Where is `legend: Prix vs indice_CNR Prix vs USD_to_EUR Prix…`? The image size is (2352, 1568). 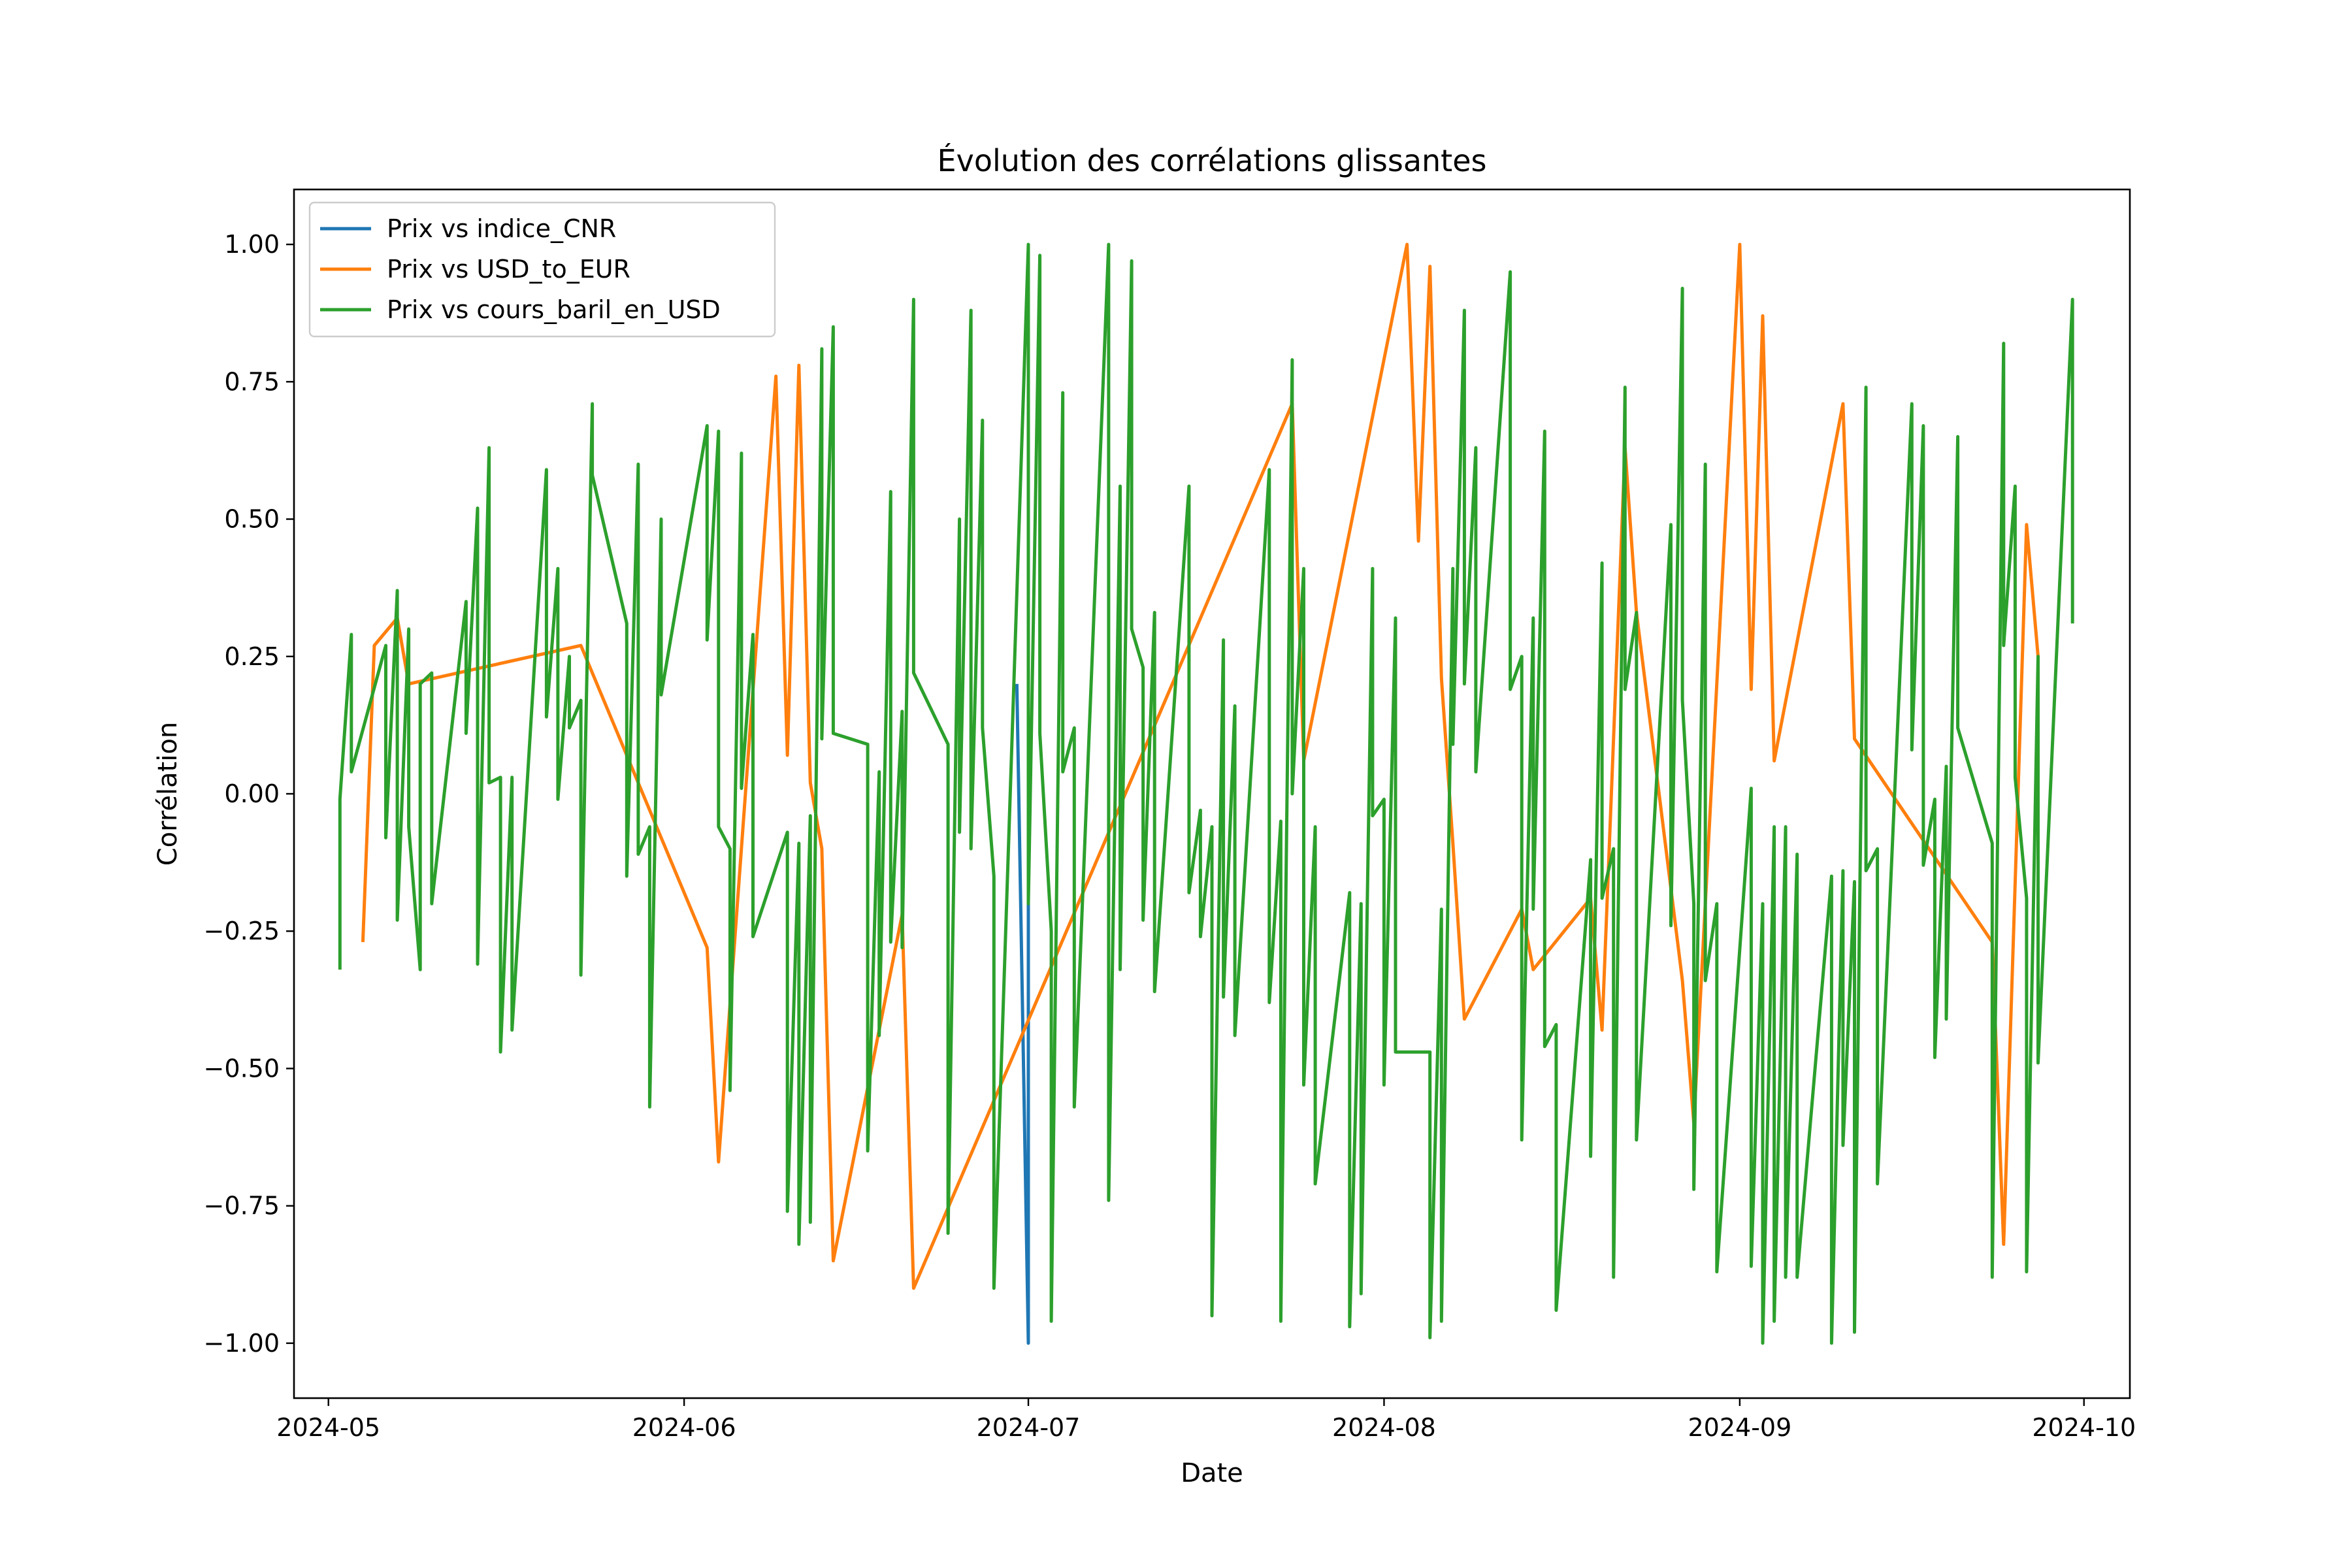
legend: Prix vs indice_CNR Prix vs USD_to_EUR Prix… is located at coordinates (542, 269).